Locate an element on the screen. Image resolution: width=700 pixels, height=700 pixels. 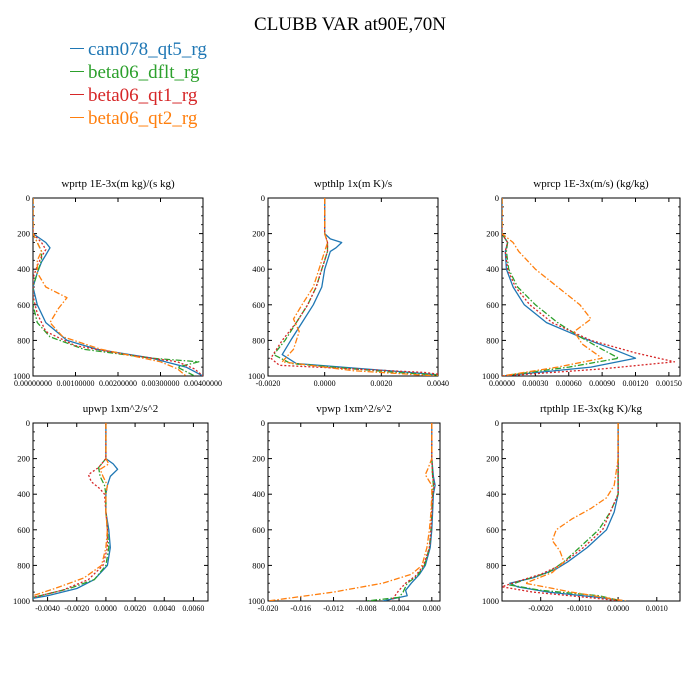
legend-label: beta06_qt2_rg is located at coordinates (143, 118).